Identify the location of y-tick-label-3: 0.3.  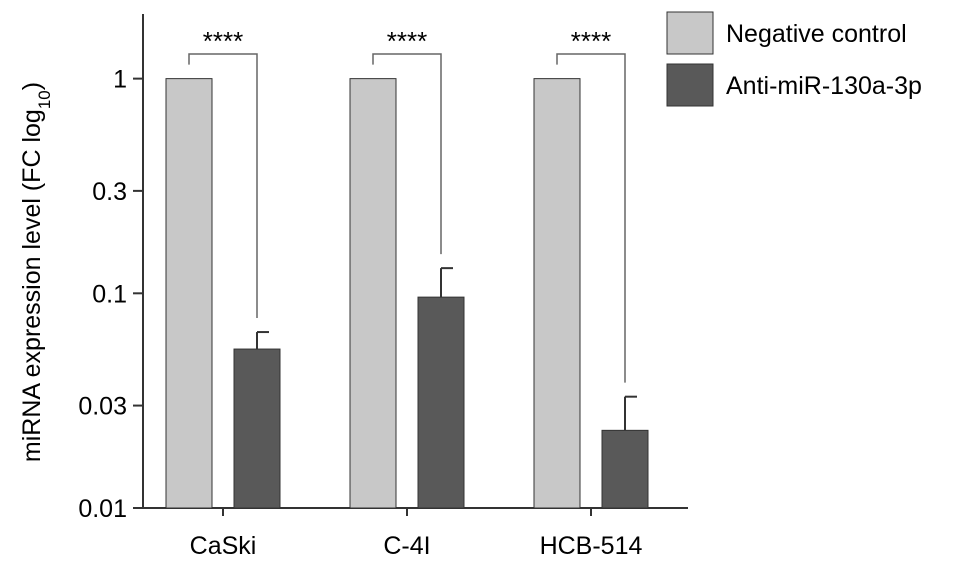
(109, 192).